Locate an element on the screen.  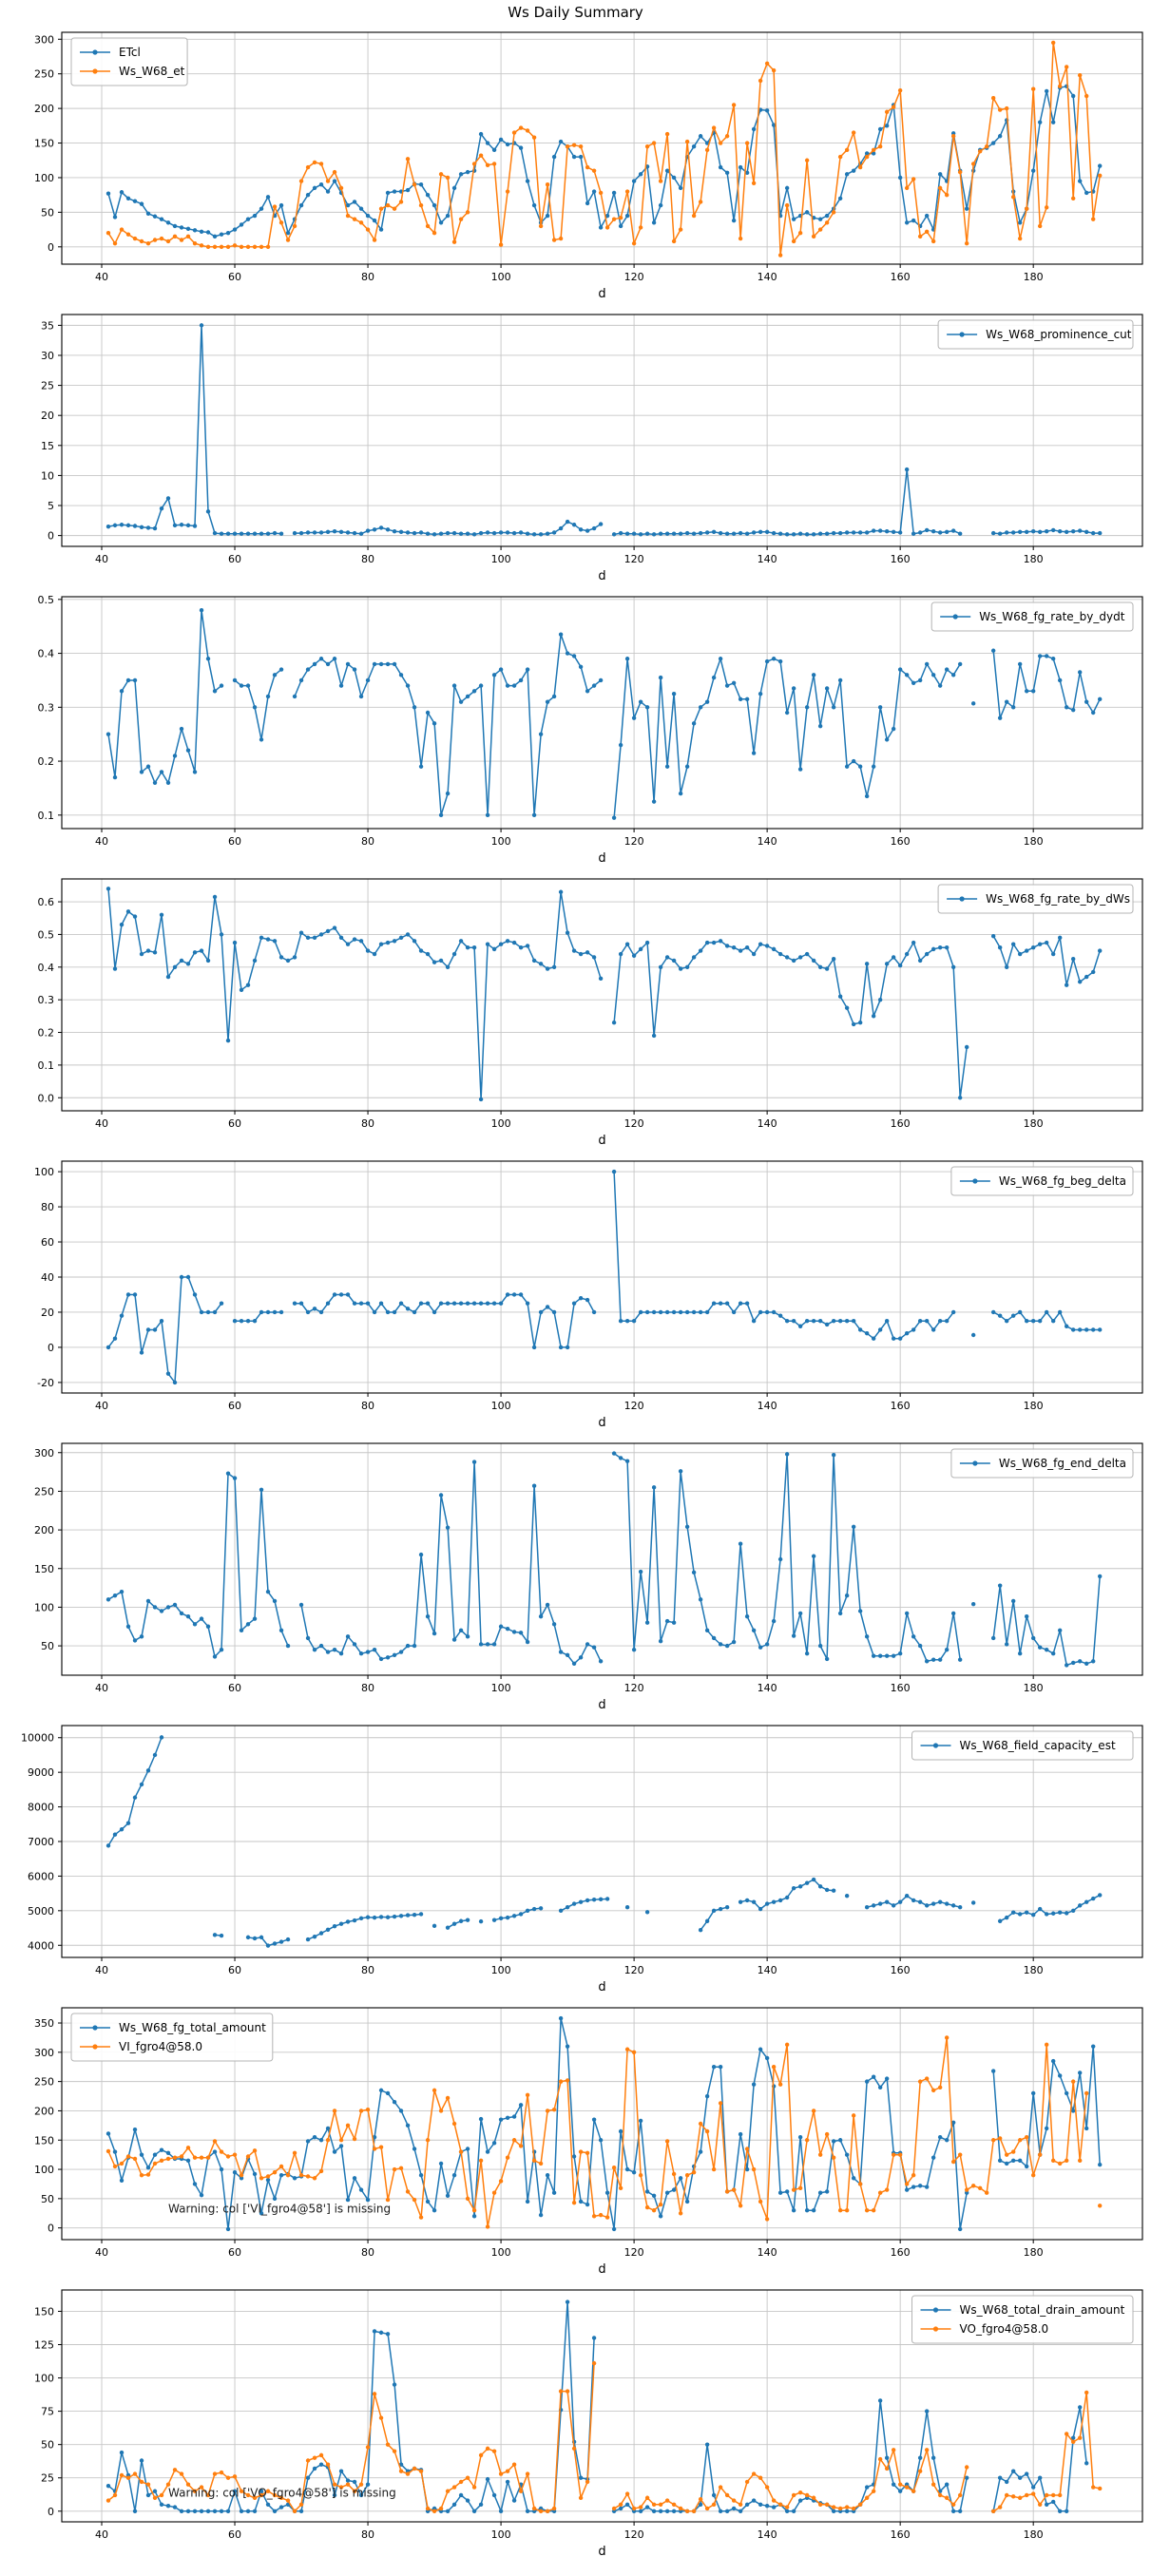
x-tick-label: 160 is located at coordinates (901, 1123).